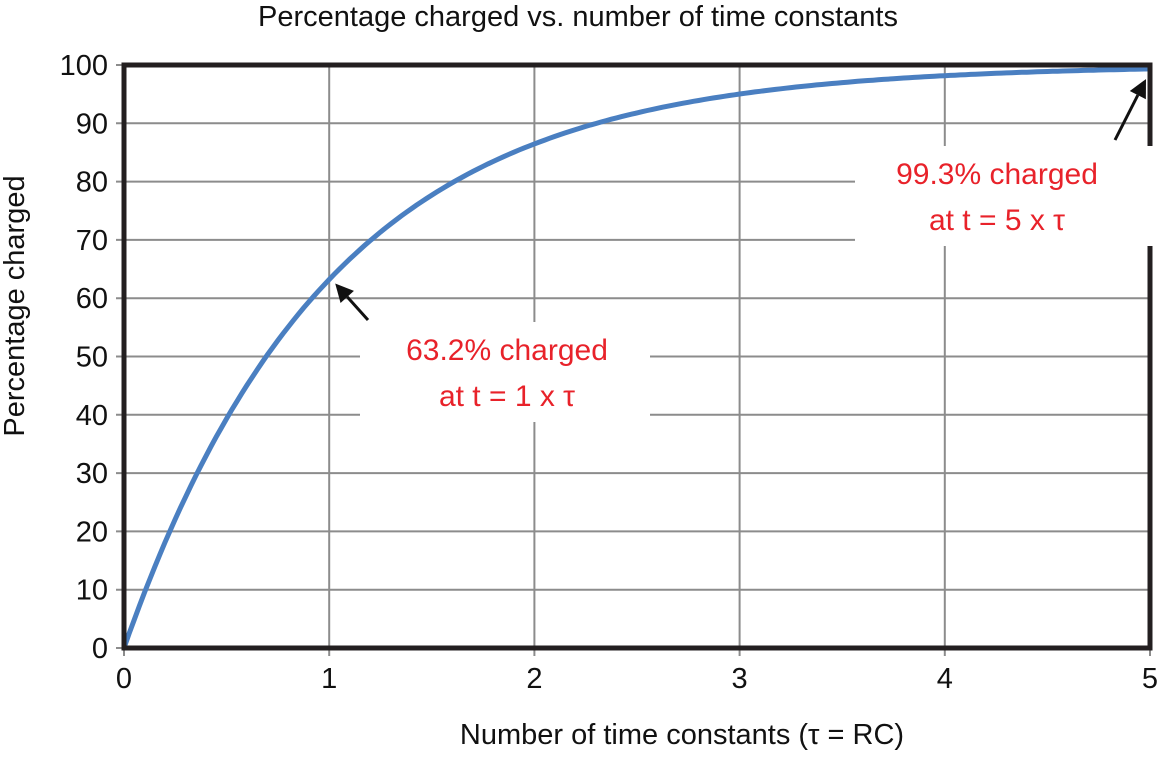 Image resolution: width=1158 pixels, height=757 pixels. What do you see at coordinates (92, 416) in the screenshot?
I see `y-tick-label: 40` at bounding box center [92, 416].